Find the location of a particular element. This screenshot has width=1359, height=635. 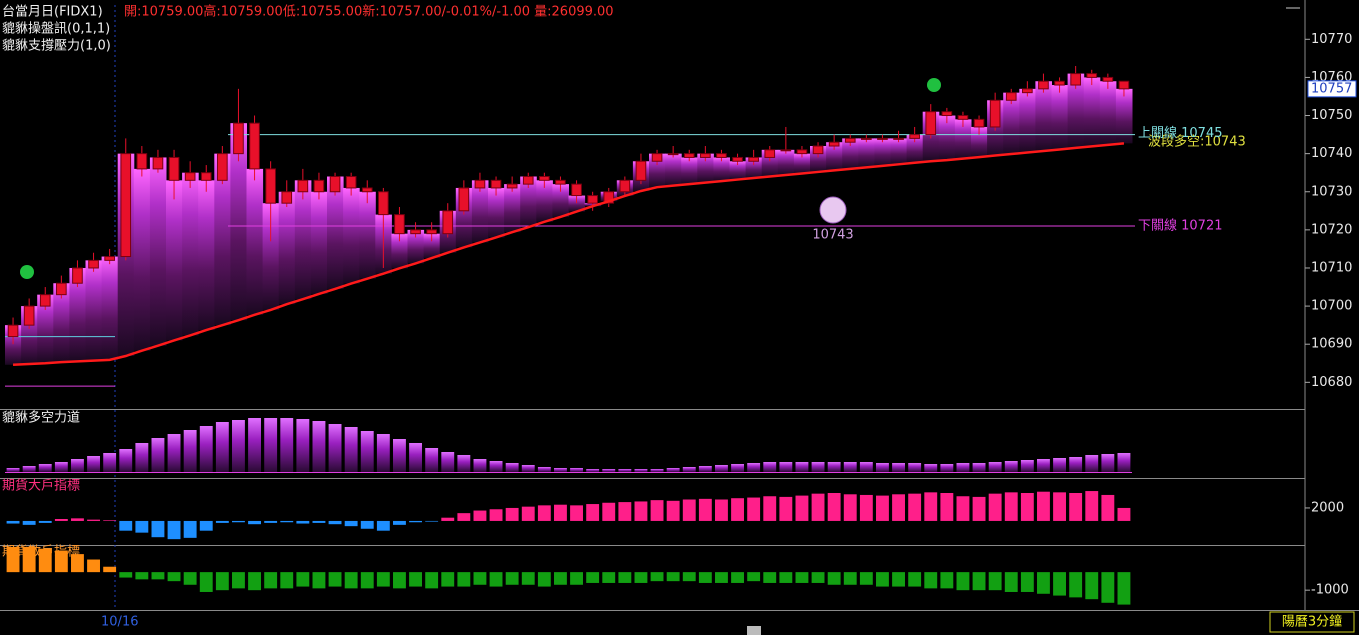

scroll-thumb is located at coordinates (754, 630).